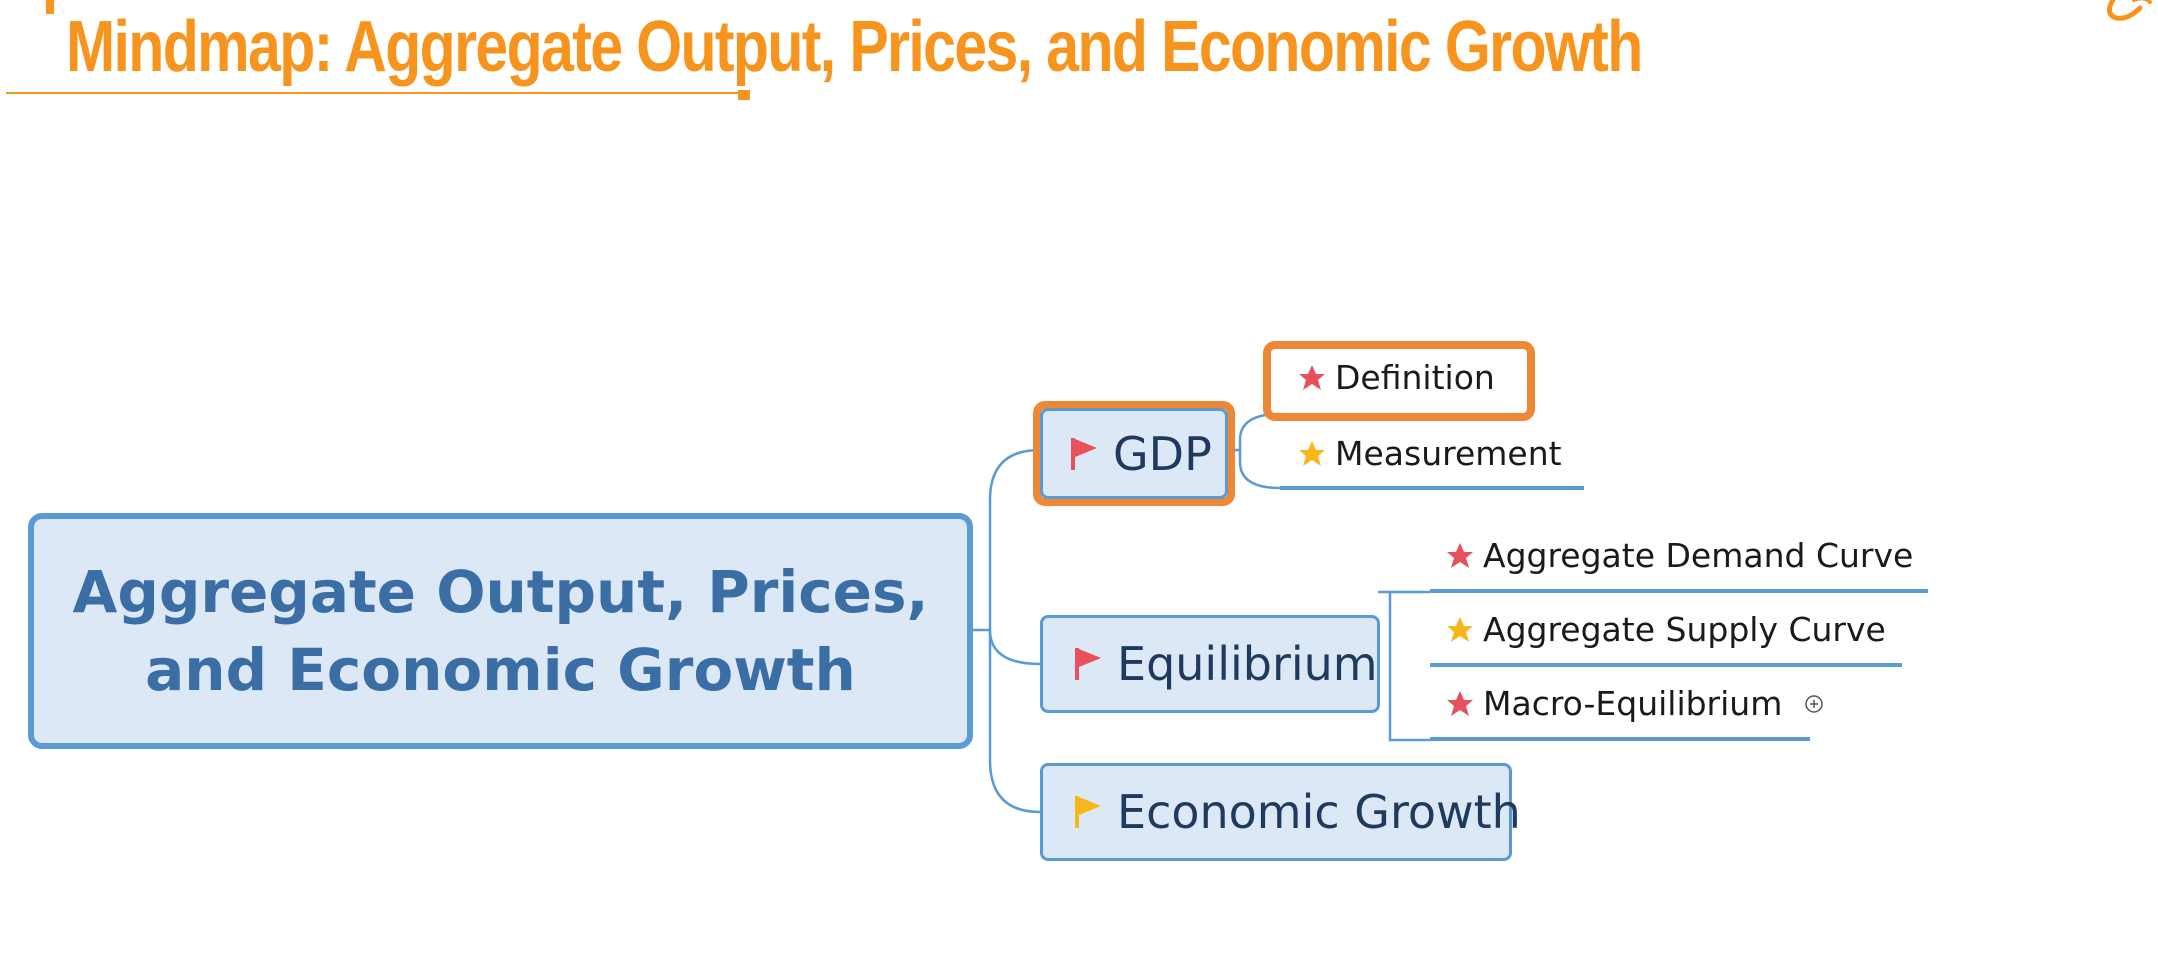  Describe the element at coordinates (1415, 377) in the screenshot. I see `leaf-label: Definition` at that location.